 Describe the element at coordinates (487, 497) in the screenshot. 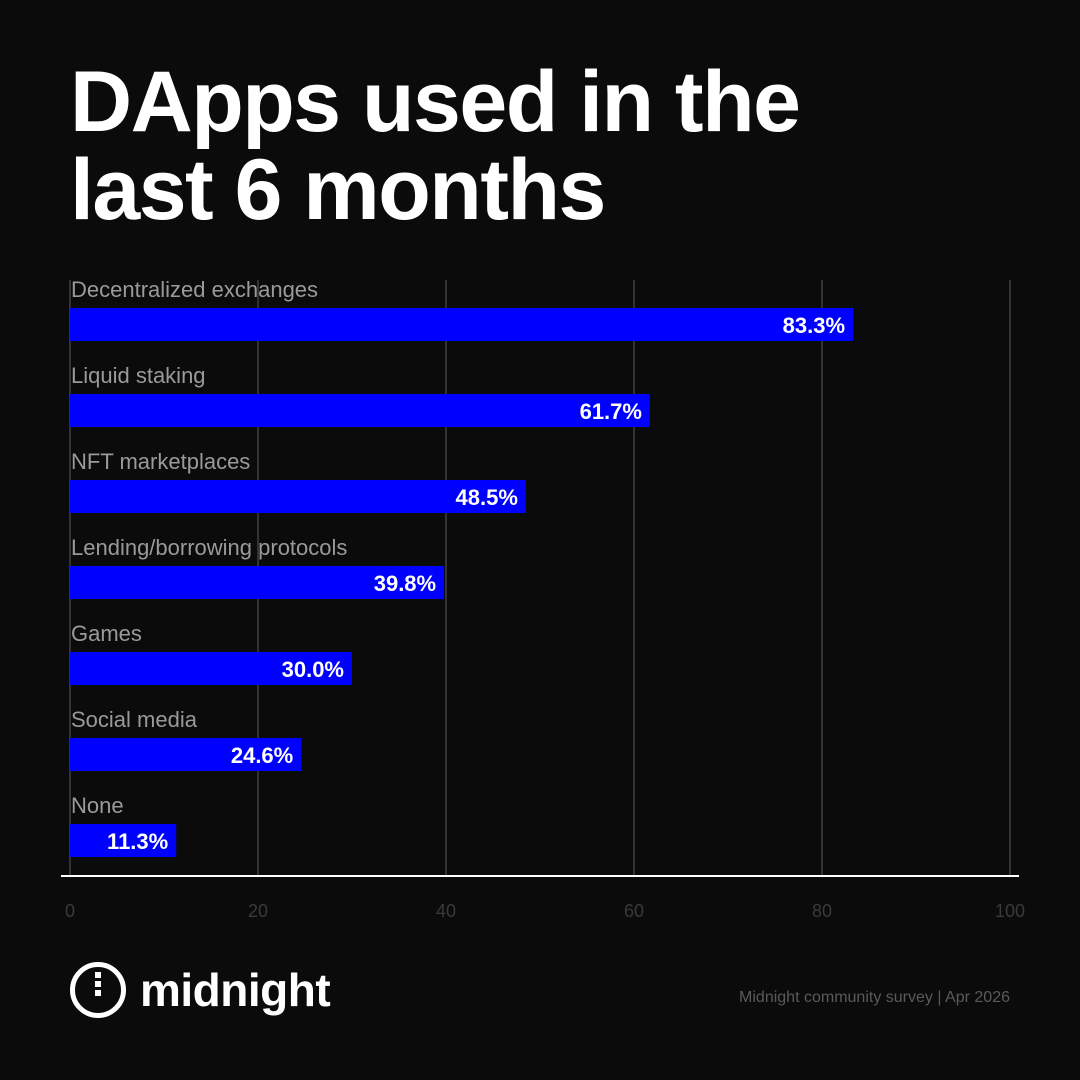

I see `value-label: 48.5%` at that location.